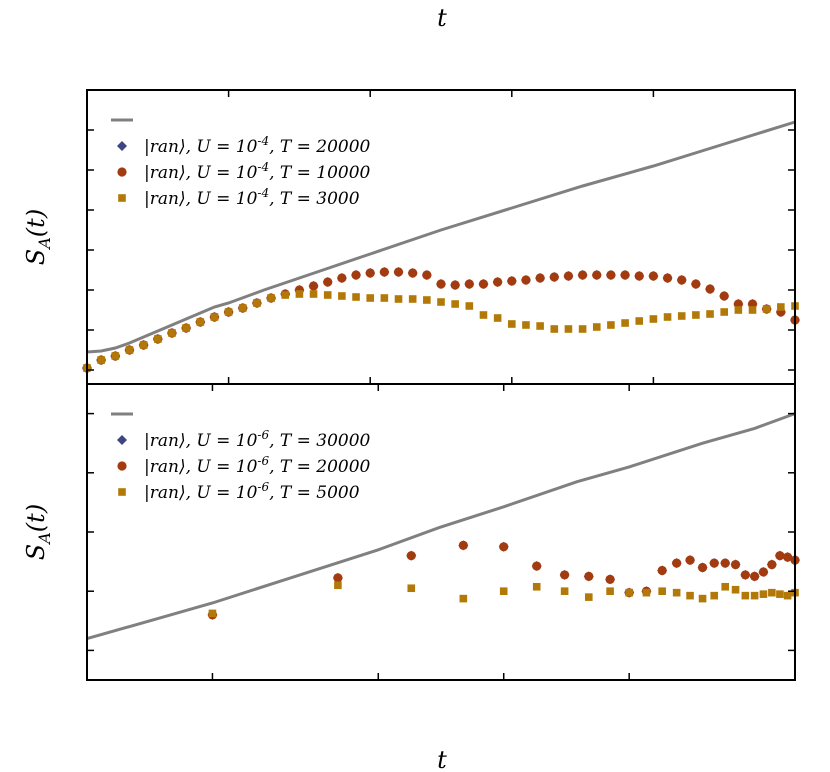 This screenshot has width=830, height=772. What do you see at coordinates (257, 145) in the screenshot?
I see `legend-label: |ran⟩, U = 10-4, T = 20000` at bounding box center [257, 145].